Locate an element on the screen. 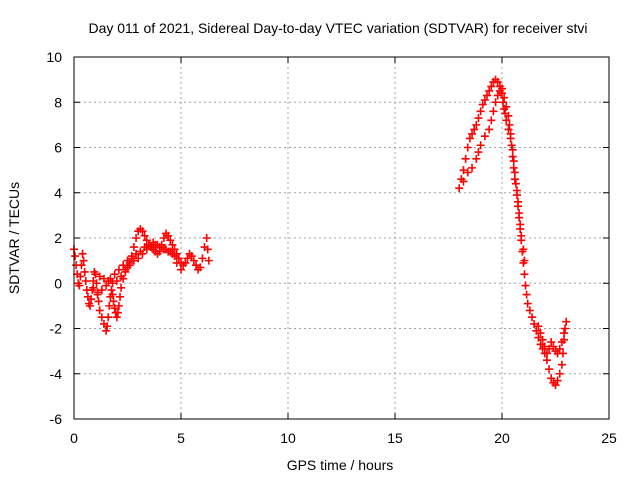 Image resolution: width=640 pixels, height=480 pixels. y-tick-label: -6 is located at coordinates (56, 419).